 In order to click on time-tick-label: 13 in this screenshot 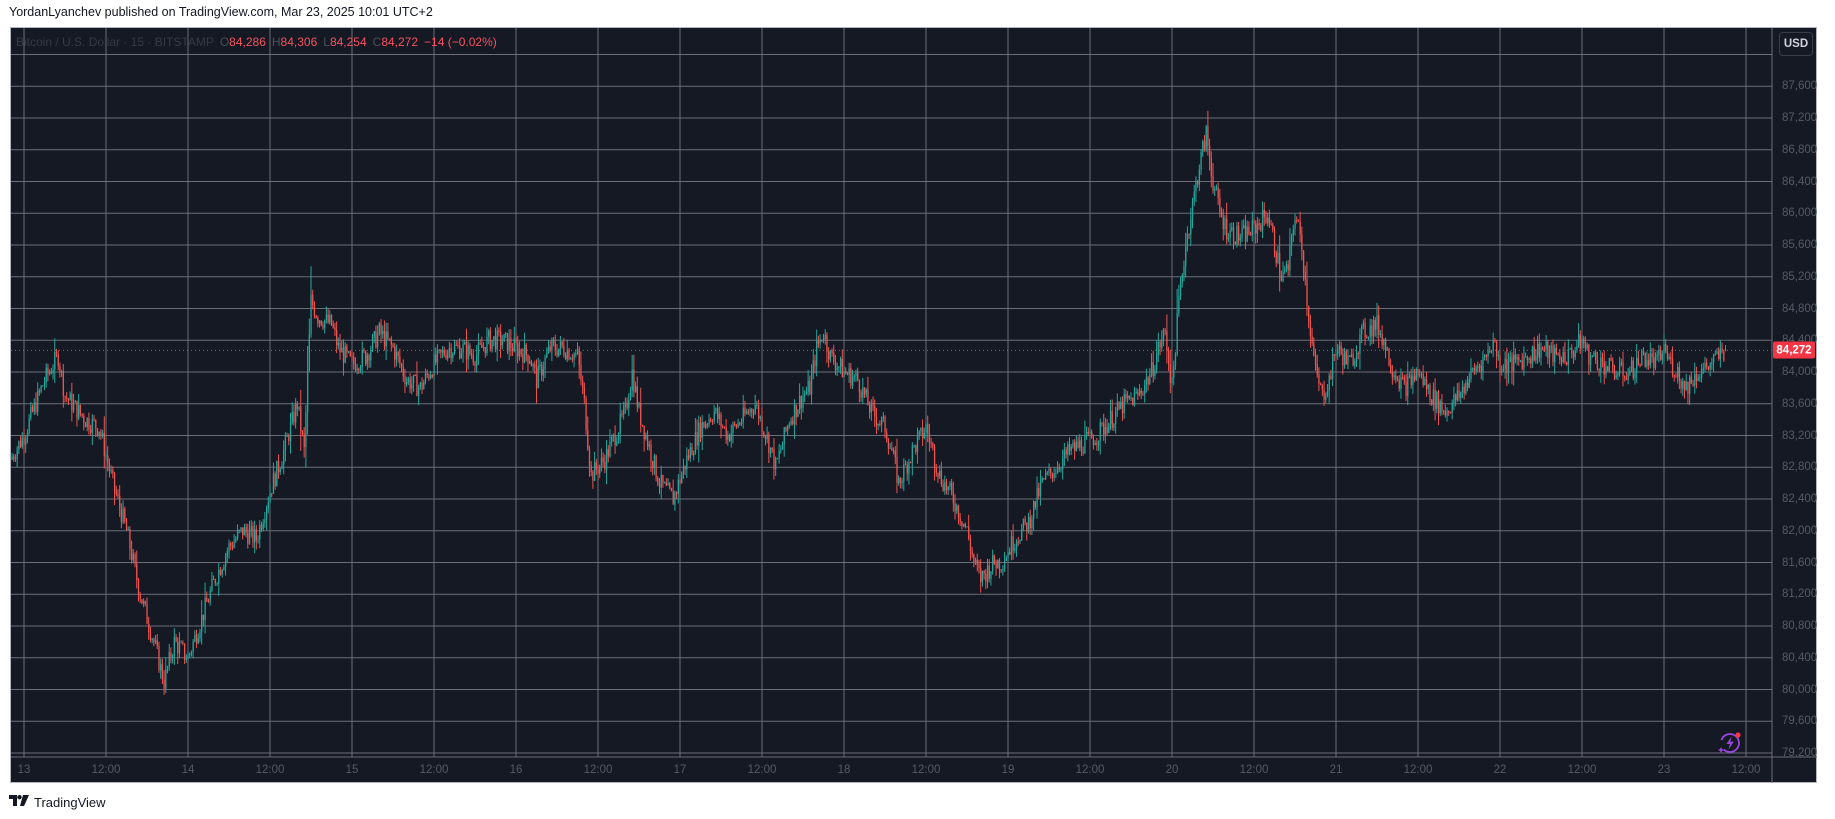, I will do `click(24, 770)`.